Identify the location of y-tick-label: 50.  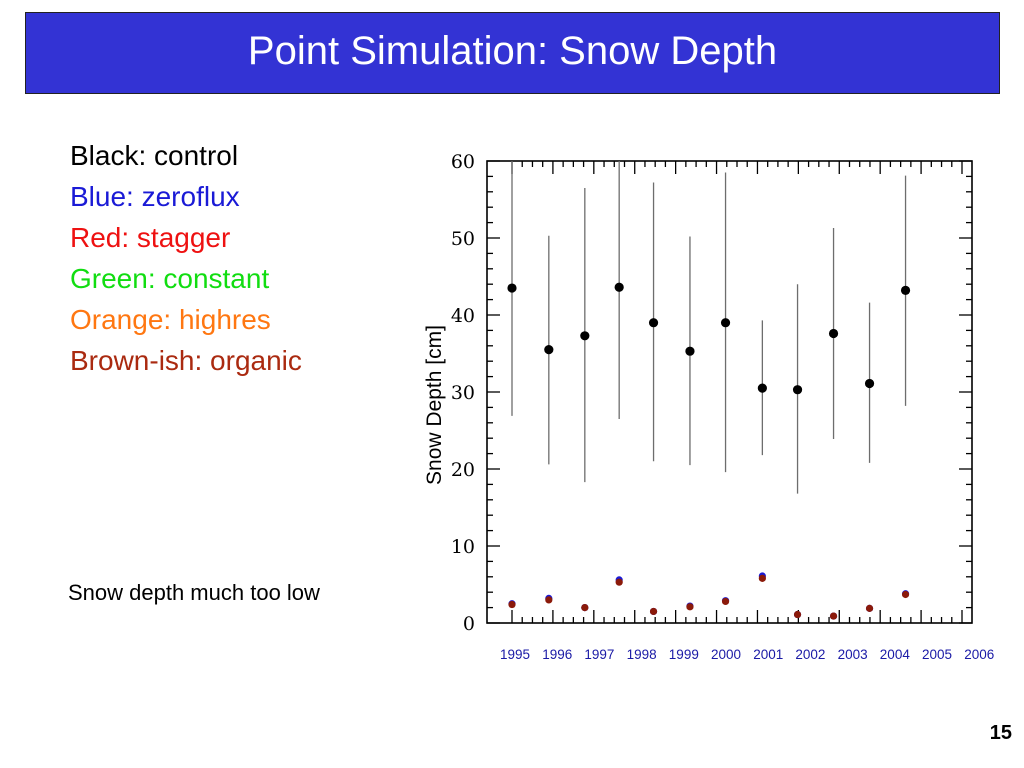
(463, 239).